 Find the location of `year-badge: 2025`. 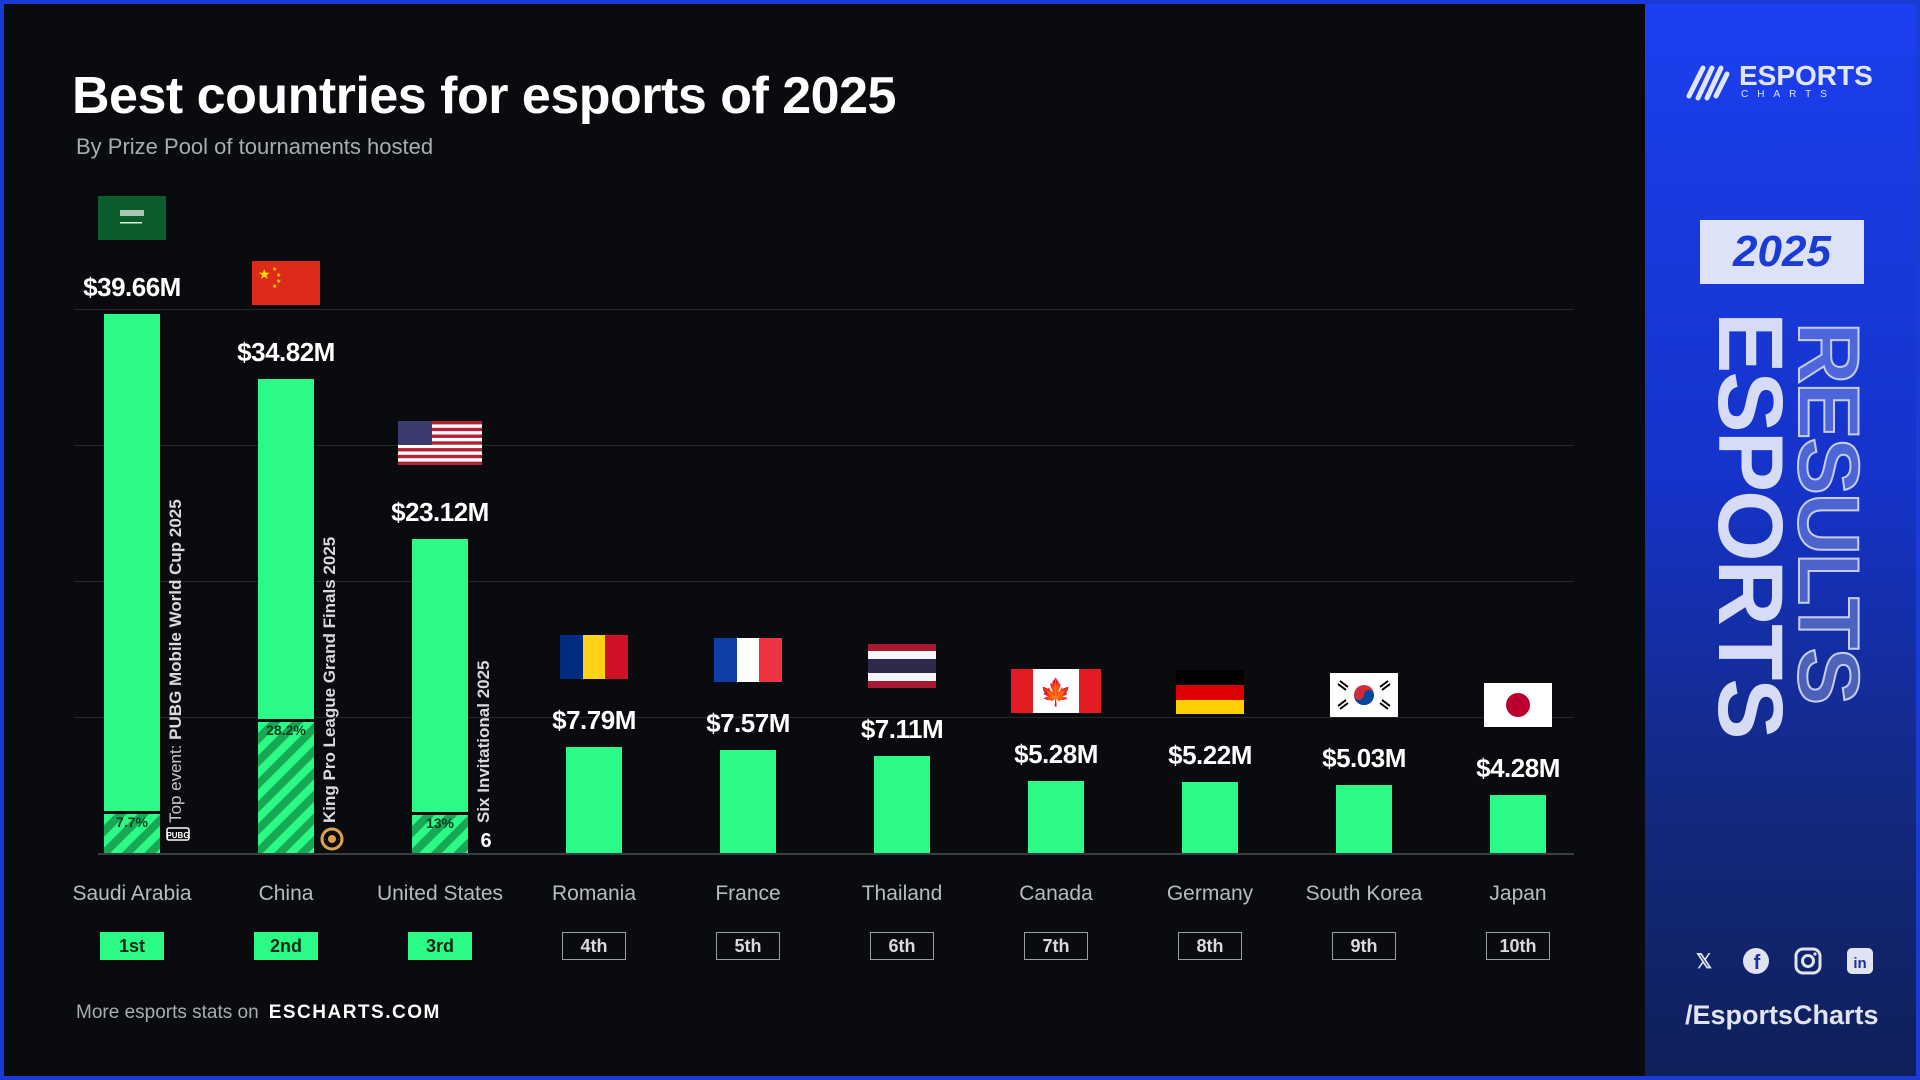

year-badge: 2025 is located at coordinates (1782, 252).